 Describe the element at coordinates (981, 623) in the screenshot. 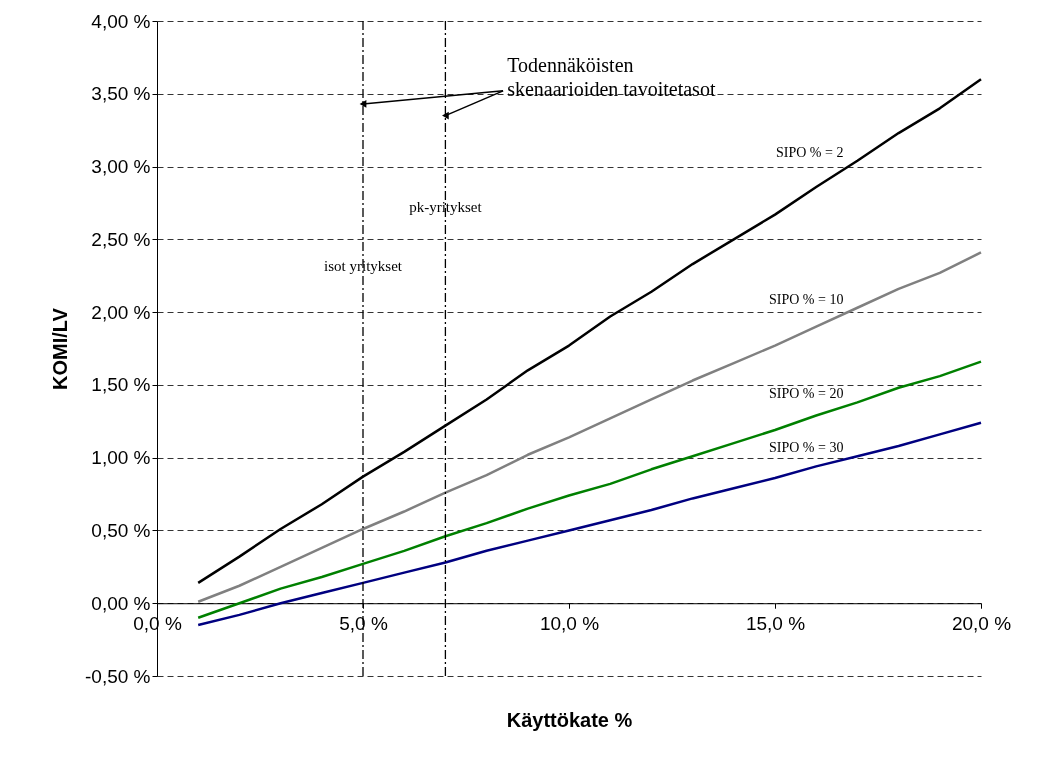

I see `x-tick-label: 20,0 %` at that location.